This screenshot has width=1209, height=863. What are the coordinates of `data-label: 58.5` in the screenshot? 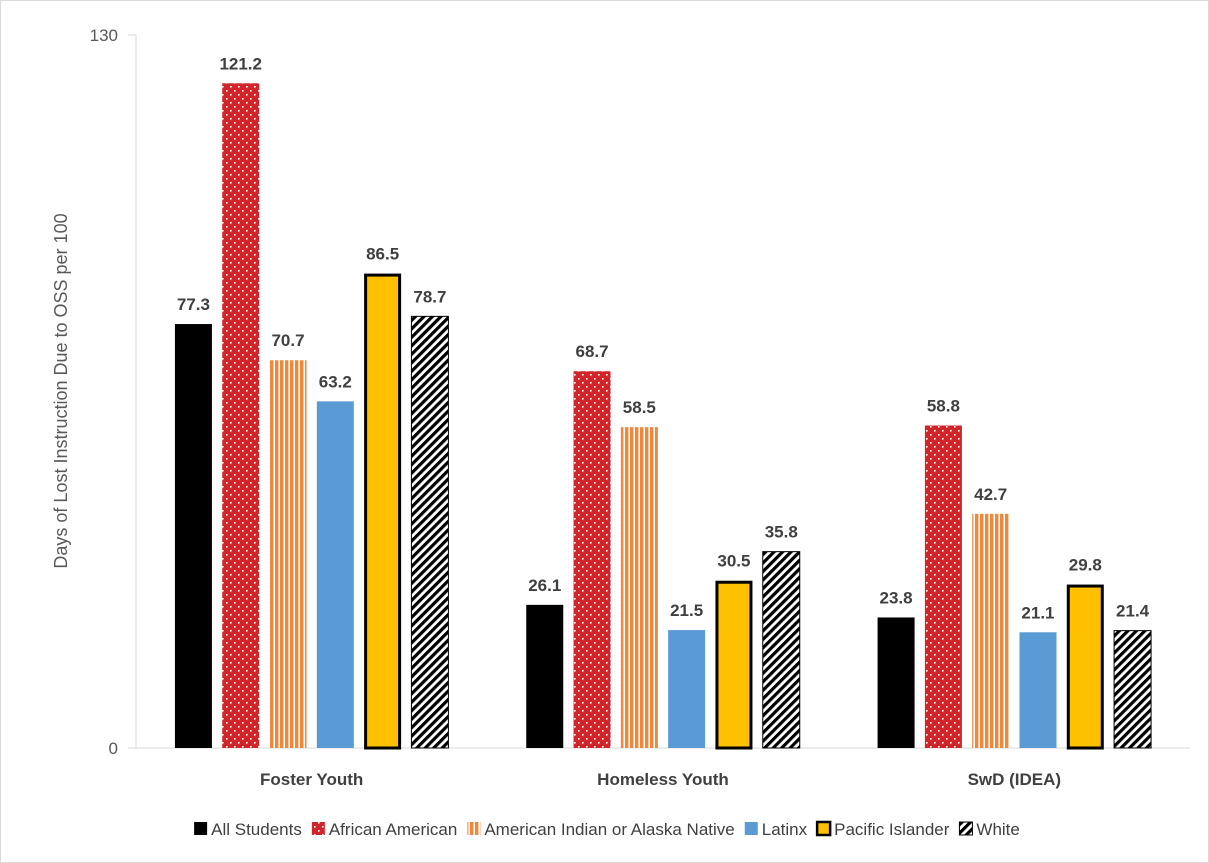 It's located at (639, 407).